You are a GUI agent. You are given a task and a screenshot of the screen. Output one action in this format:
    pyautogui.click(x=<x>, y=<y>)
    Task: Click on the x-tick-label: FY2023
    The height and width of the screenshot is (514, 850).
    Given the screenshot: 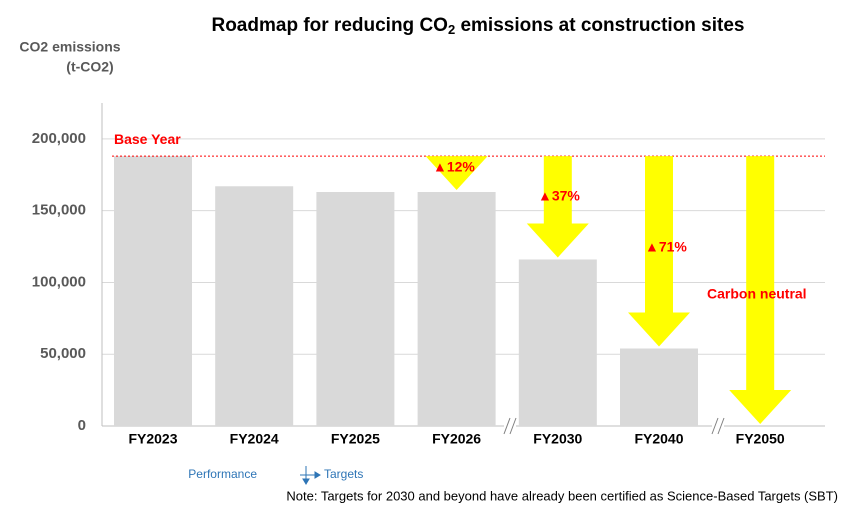 What is the action you would take?
    pyautogui.click(x=152, y=439)
    